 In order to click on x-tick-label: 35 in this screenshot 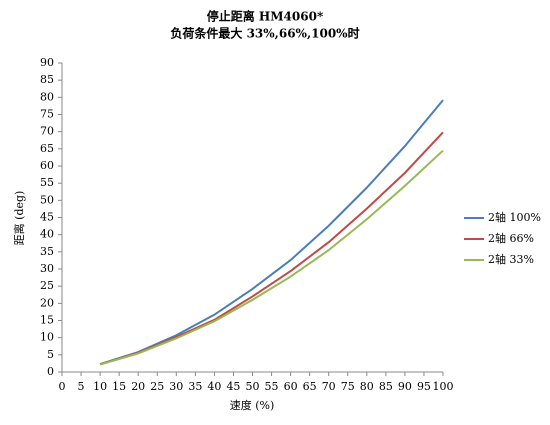, I will do `click(195, 386)`.